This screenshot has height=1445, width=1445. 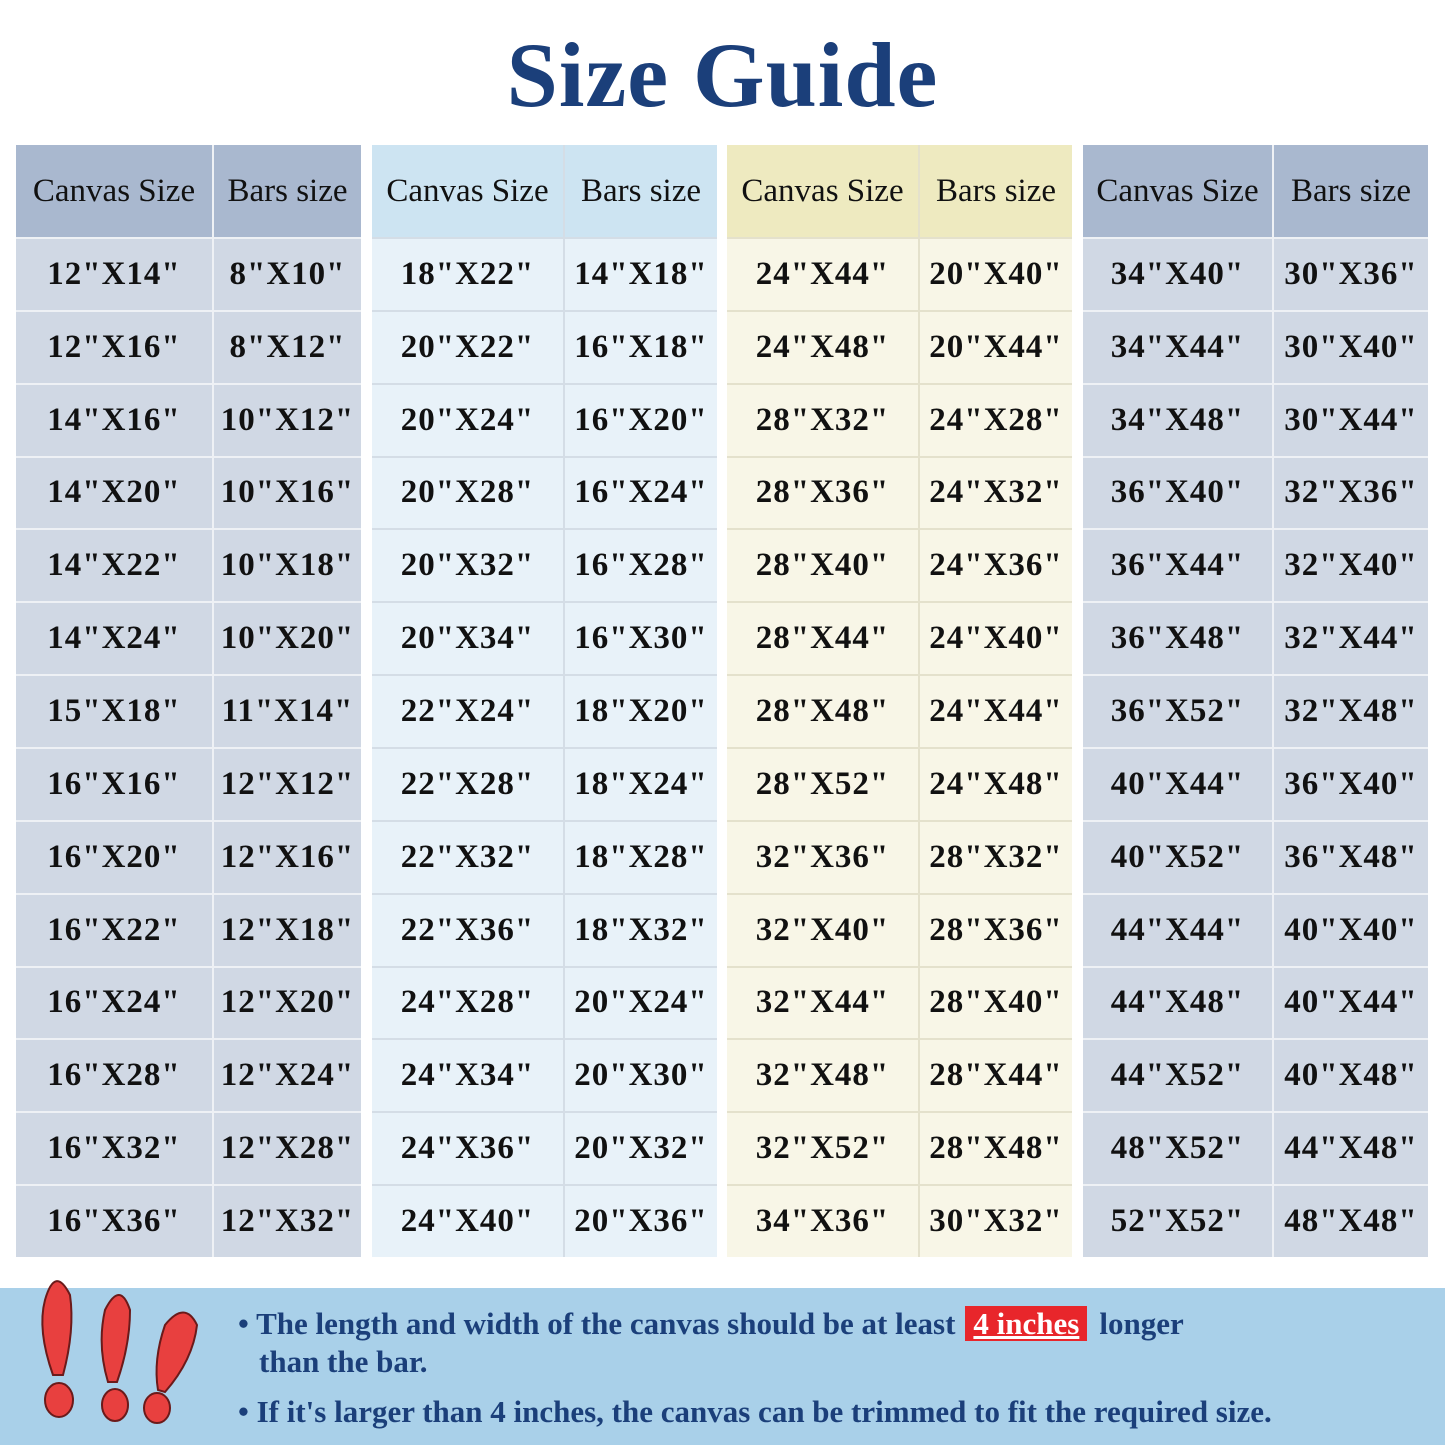 What do you see at coordinates (996, 1076) in the screenshot?
I see `bars-size-cell: 28"X44"` at bounding box center [996, 1076].